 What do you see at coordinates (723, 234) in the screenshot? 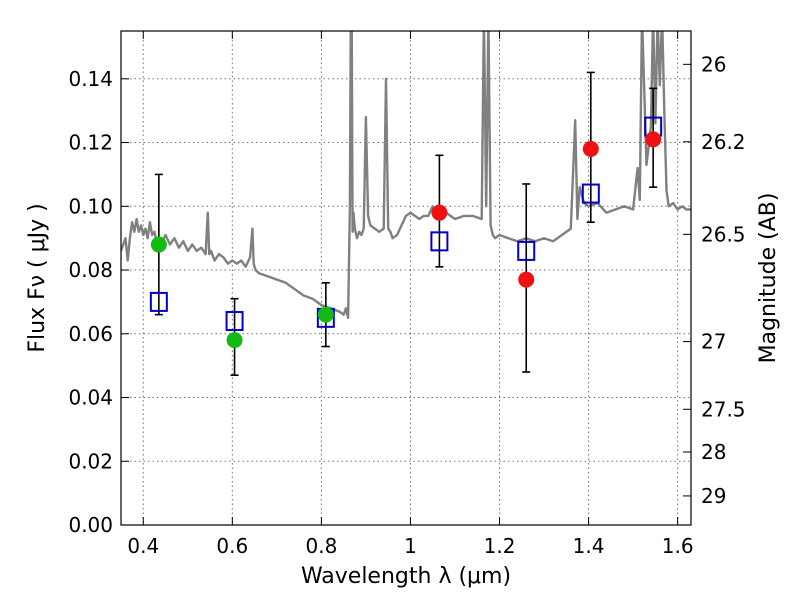
I see `mag-tick-label: 26.5` at bounding box center [723, 234].